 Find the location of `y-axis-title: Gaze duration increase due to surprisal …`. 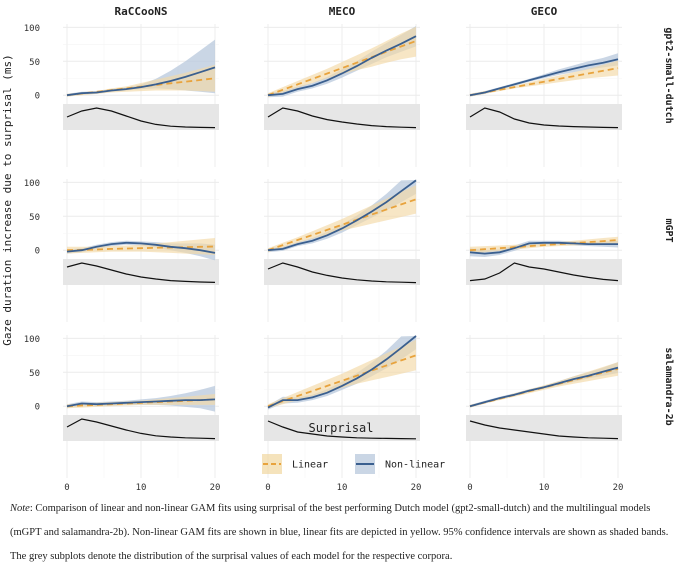

y-axis-title: Gaze duration increase due to surprisal … is located at coordinates (7, 199).